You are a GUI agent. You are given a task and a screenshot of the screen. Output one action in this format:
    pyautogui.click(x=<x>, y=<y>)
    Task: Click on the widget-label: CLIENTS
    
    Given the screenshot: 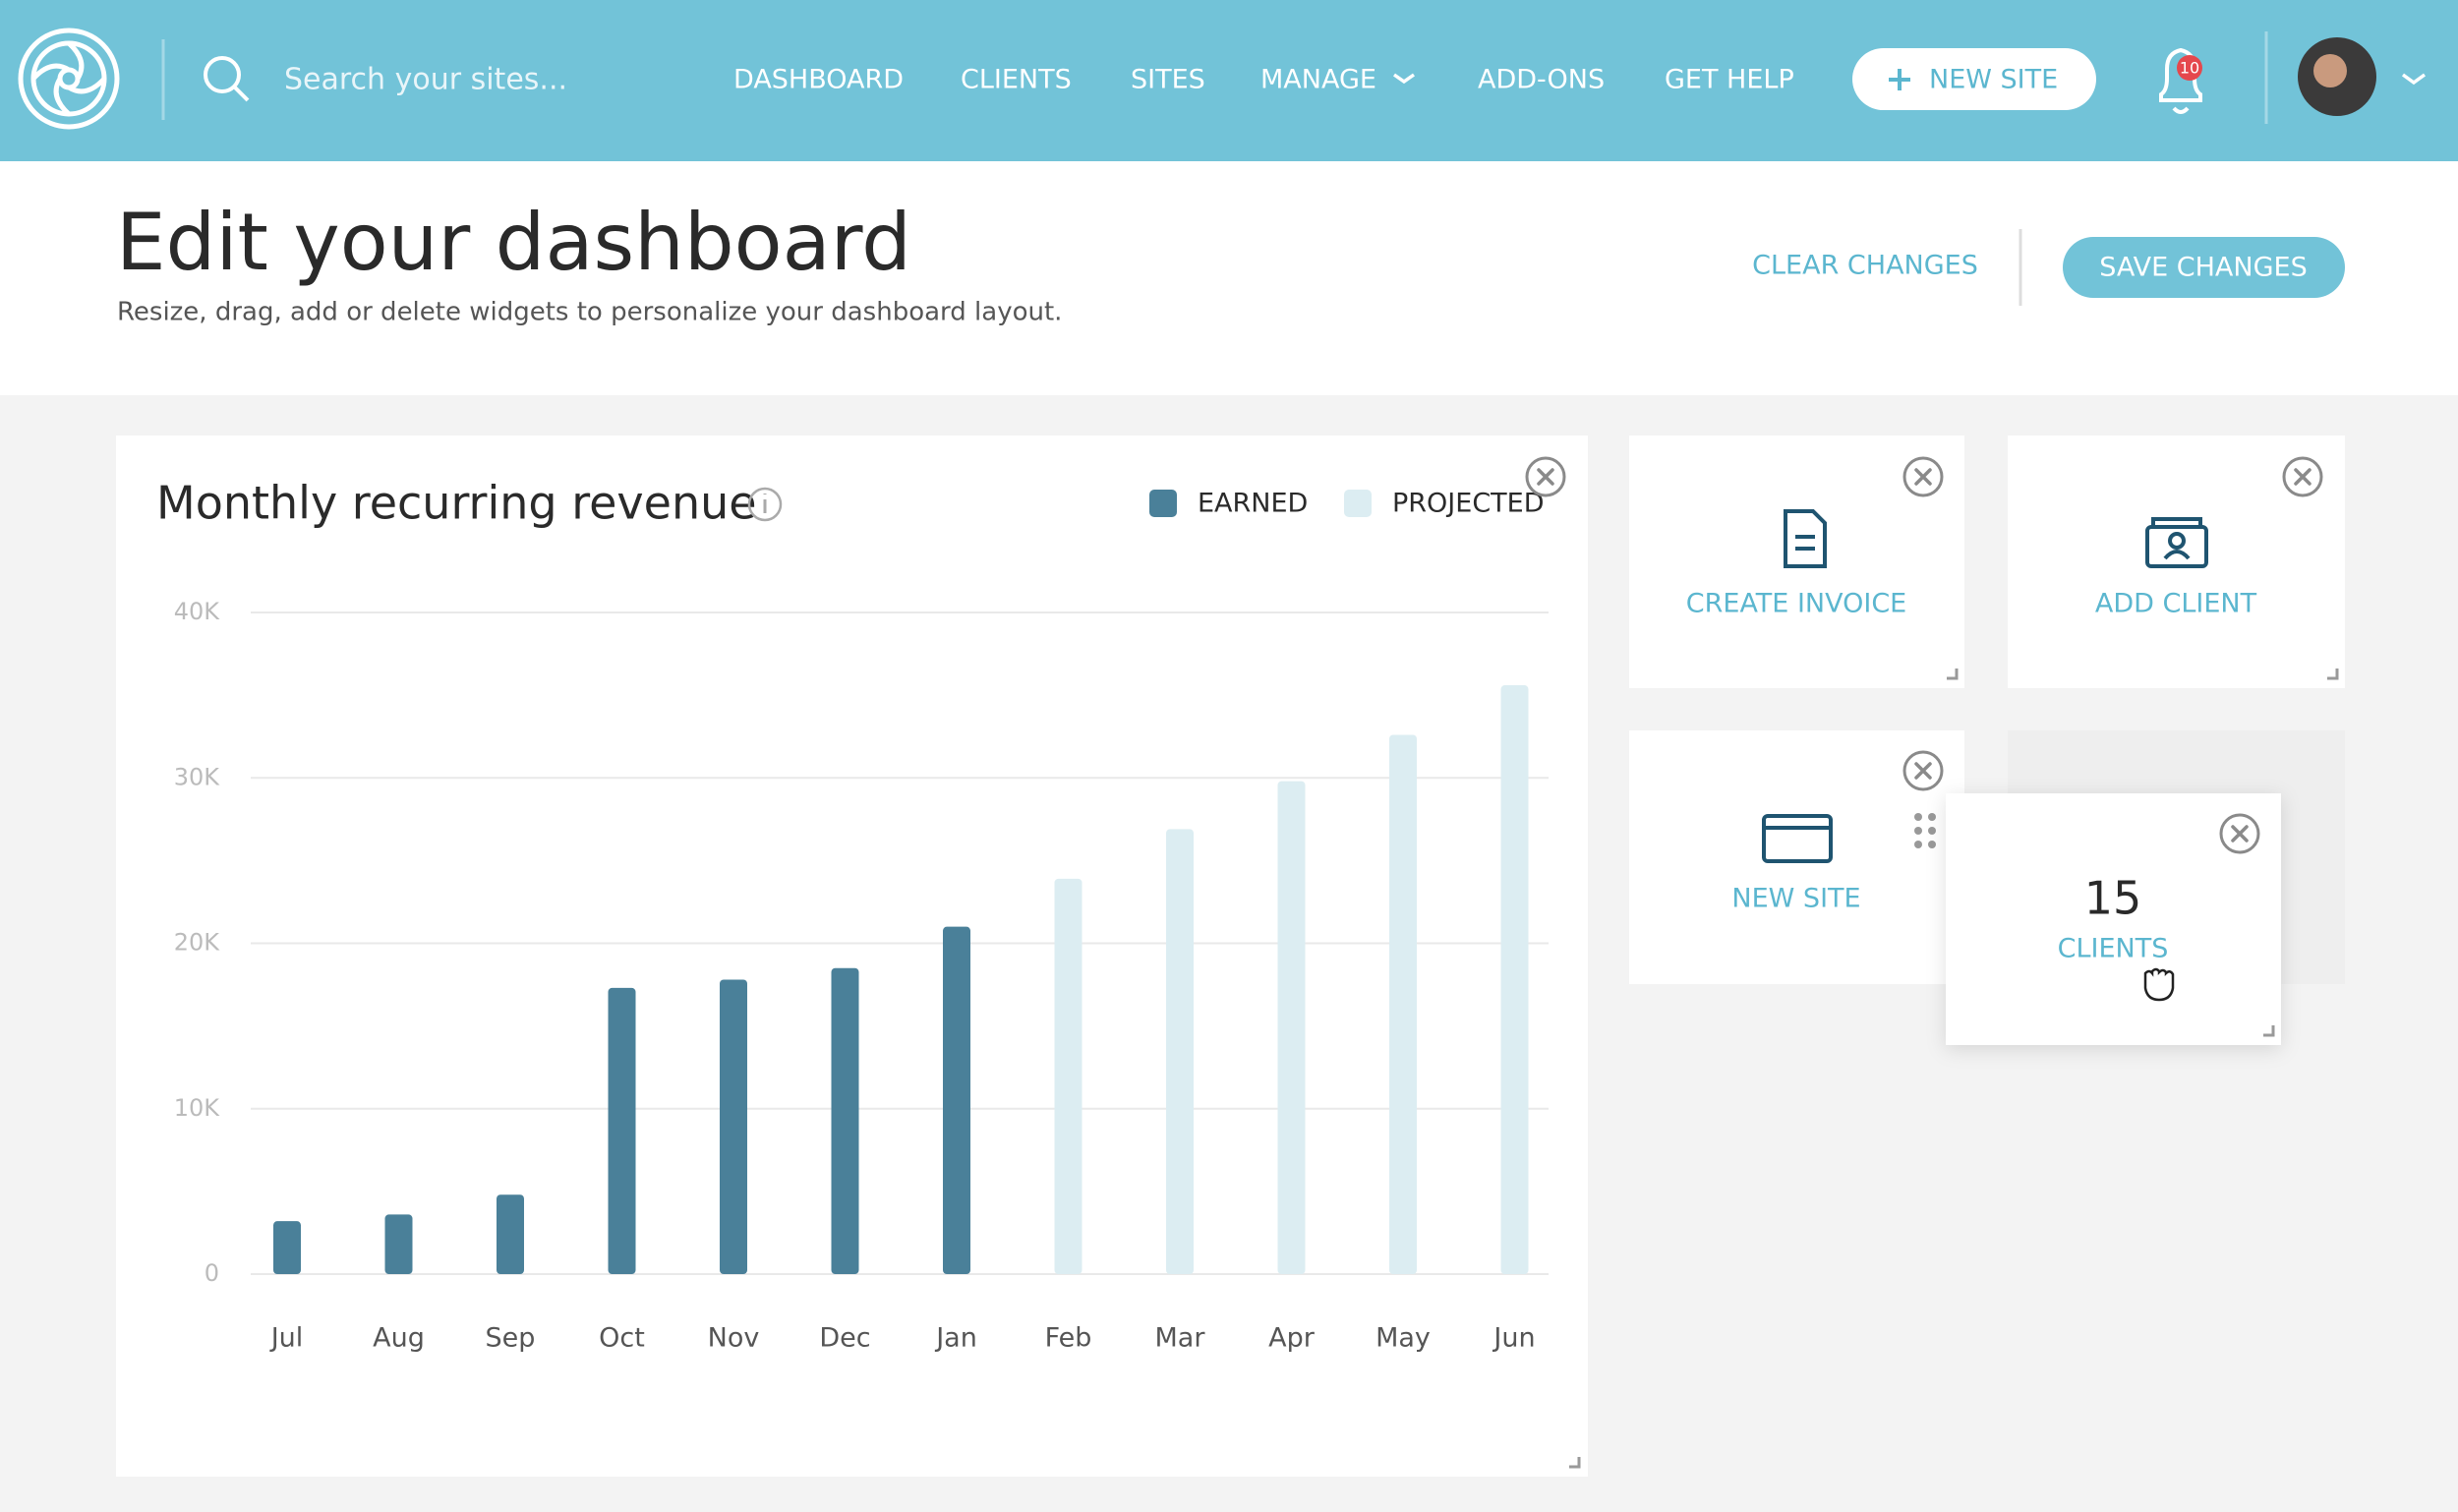 What is the action you would take?
    pyautogui.click(x=2113, y=949)
    